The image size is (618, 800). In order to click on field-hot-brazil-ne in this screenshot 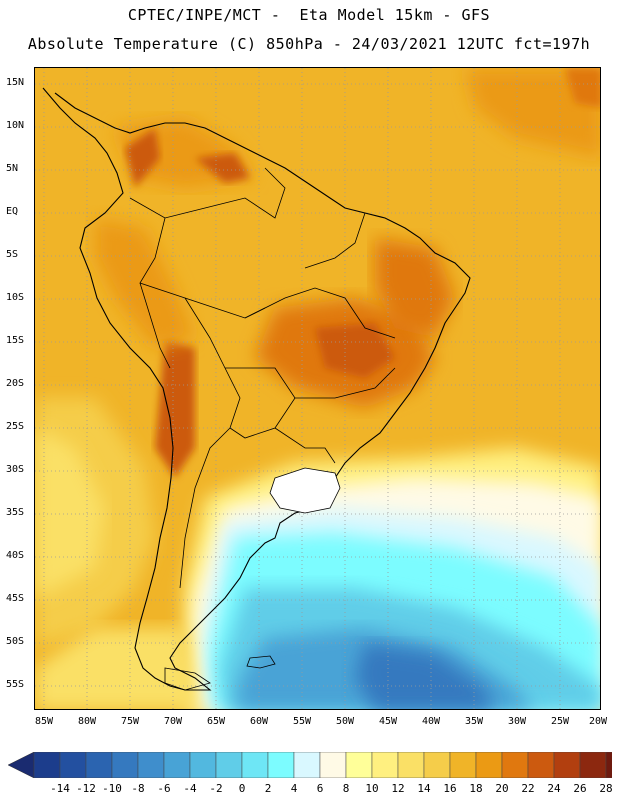, I will do `click(415, 288)`.